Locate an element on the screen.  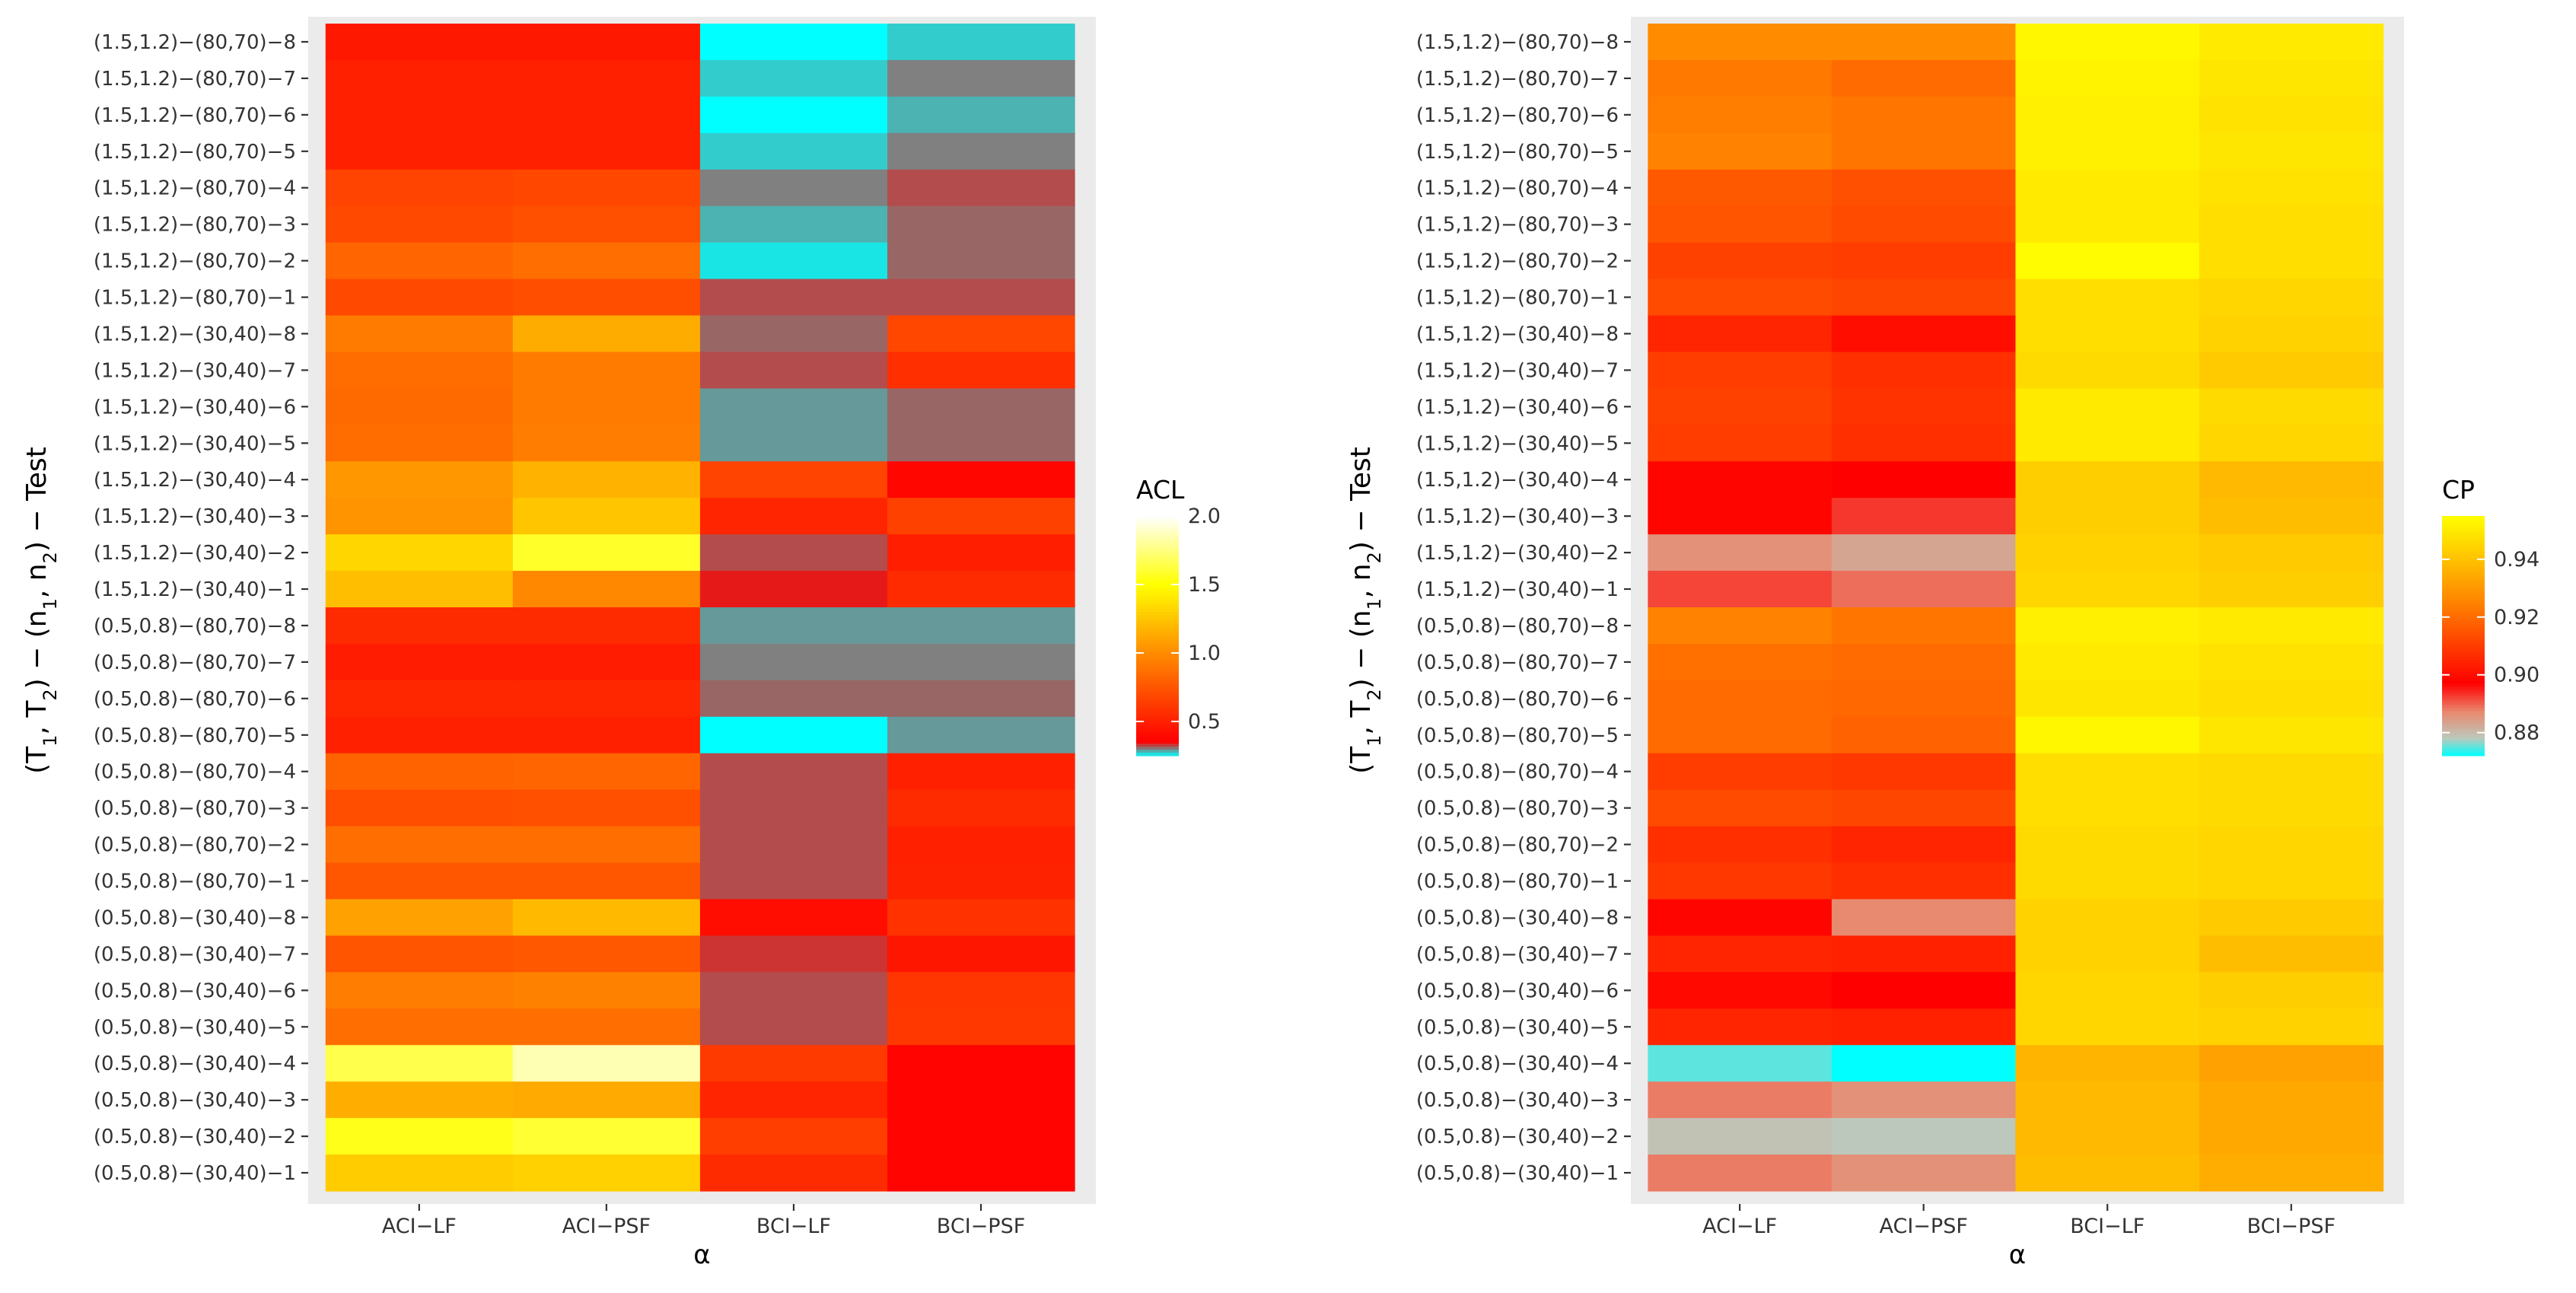
y-axis-title-part: ) − (n is located at coordinates (37, 649).